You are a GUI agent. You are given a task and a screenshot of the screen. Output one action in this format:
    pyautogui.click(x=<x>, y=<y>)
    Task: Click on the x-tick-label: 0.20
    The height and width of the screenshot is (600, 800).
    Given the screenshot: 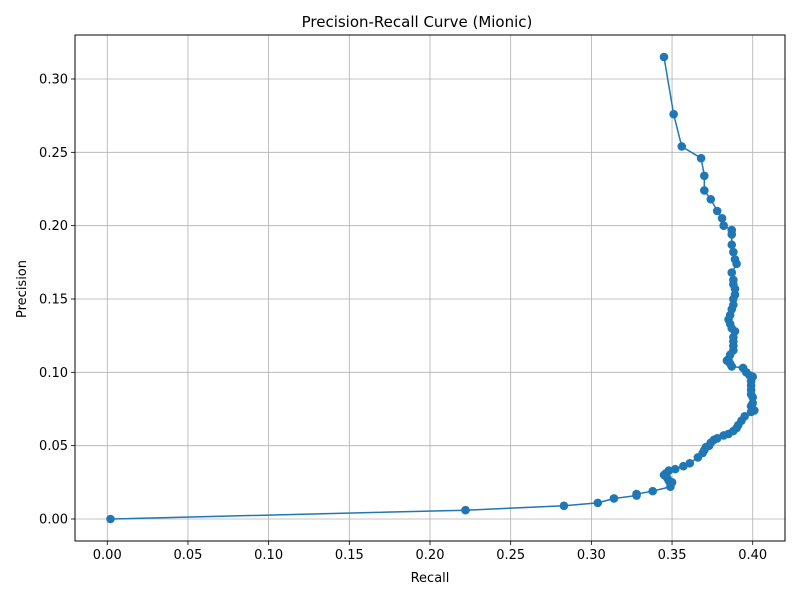 What is the action you would take?
    pyautogui.click(x=430, y=555)
    